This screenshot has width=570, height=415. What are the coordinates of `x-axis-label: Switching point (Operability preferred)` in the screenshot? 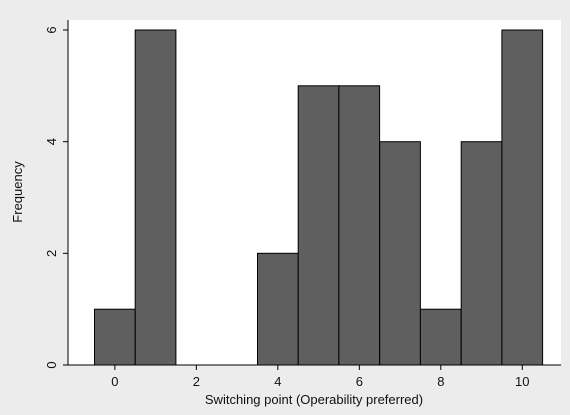 It's located at (314, 399).